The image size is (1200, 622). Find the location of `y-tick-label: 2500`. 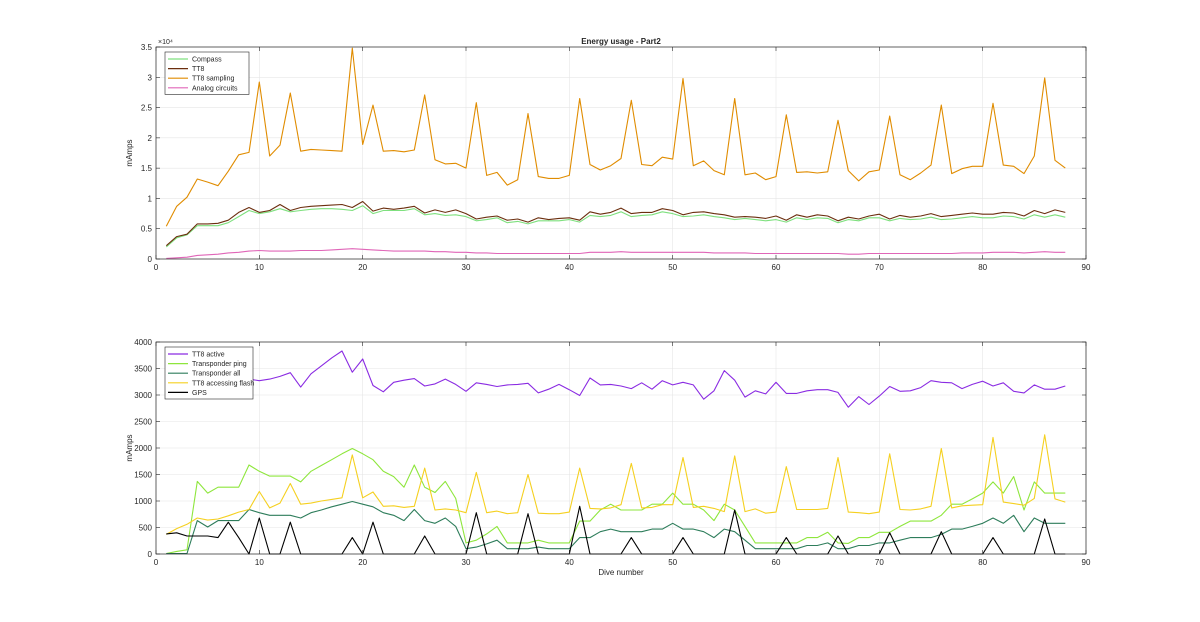

y-tick-label: 2500 is located at coordinates (143, 422).